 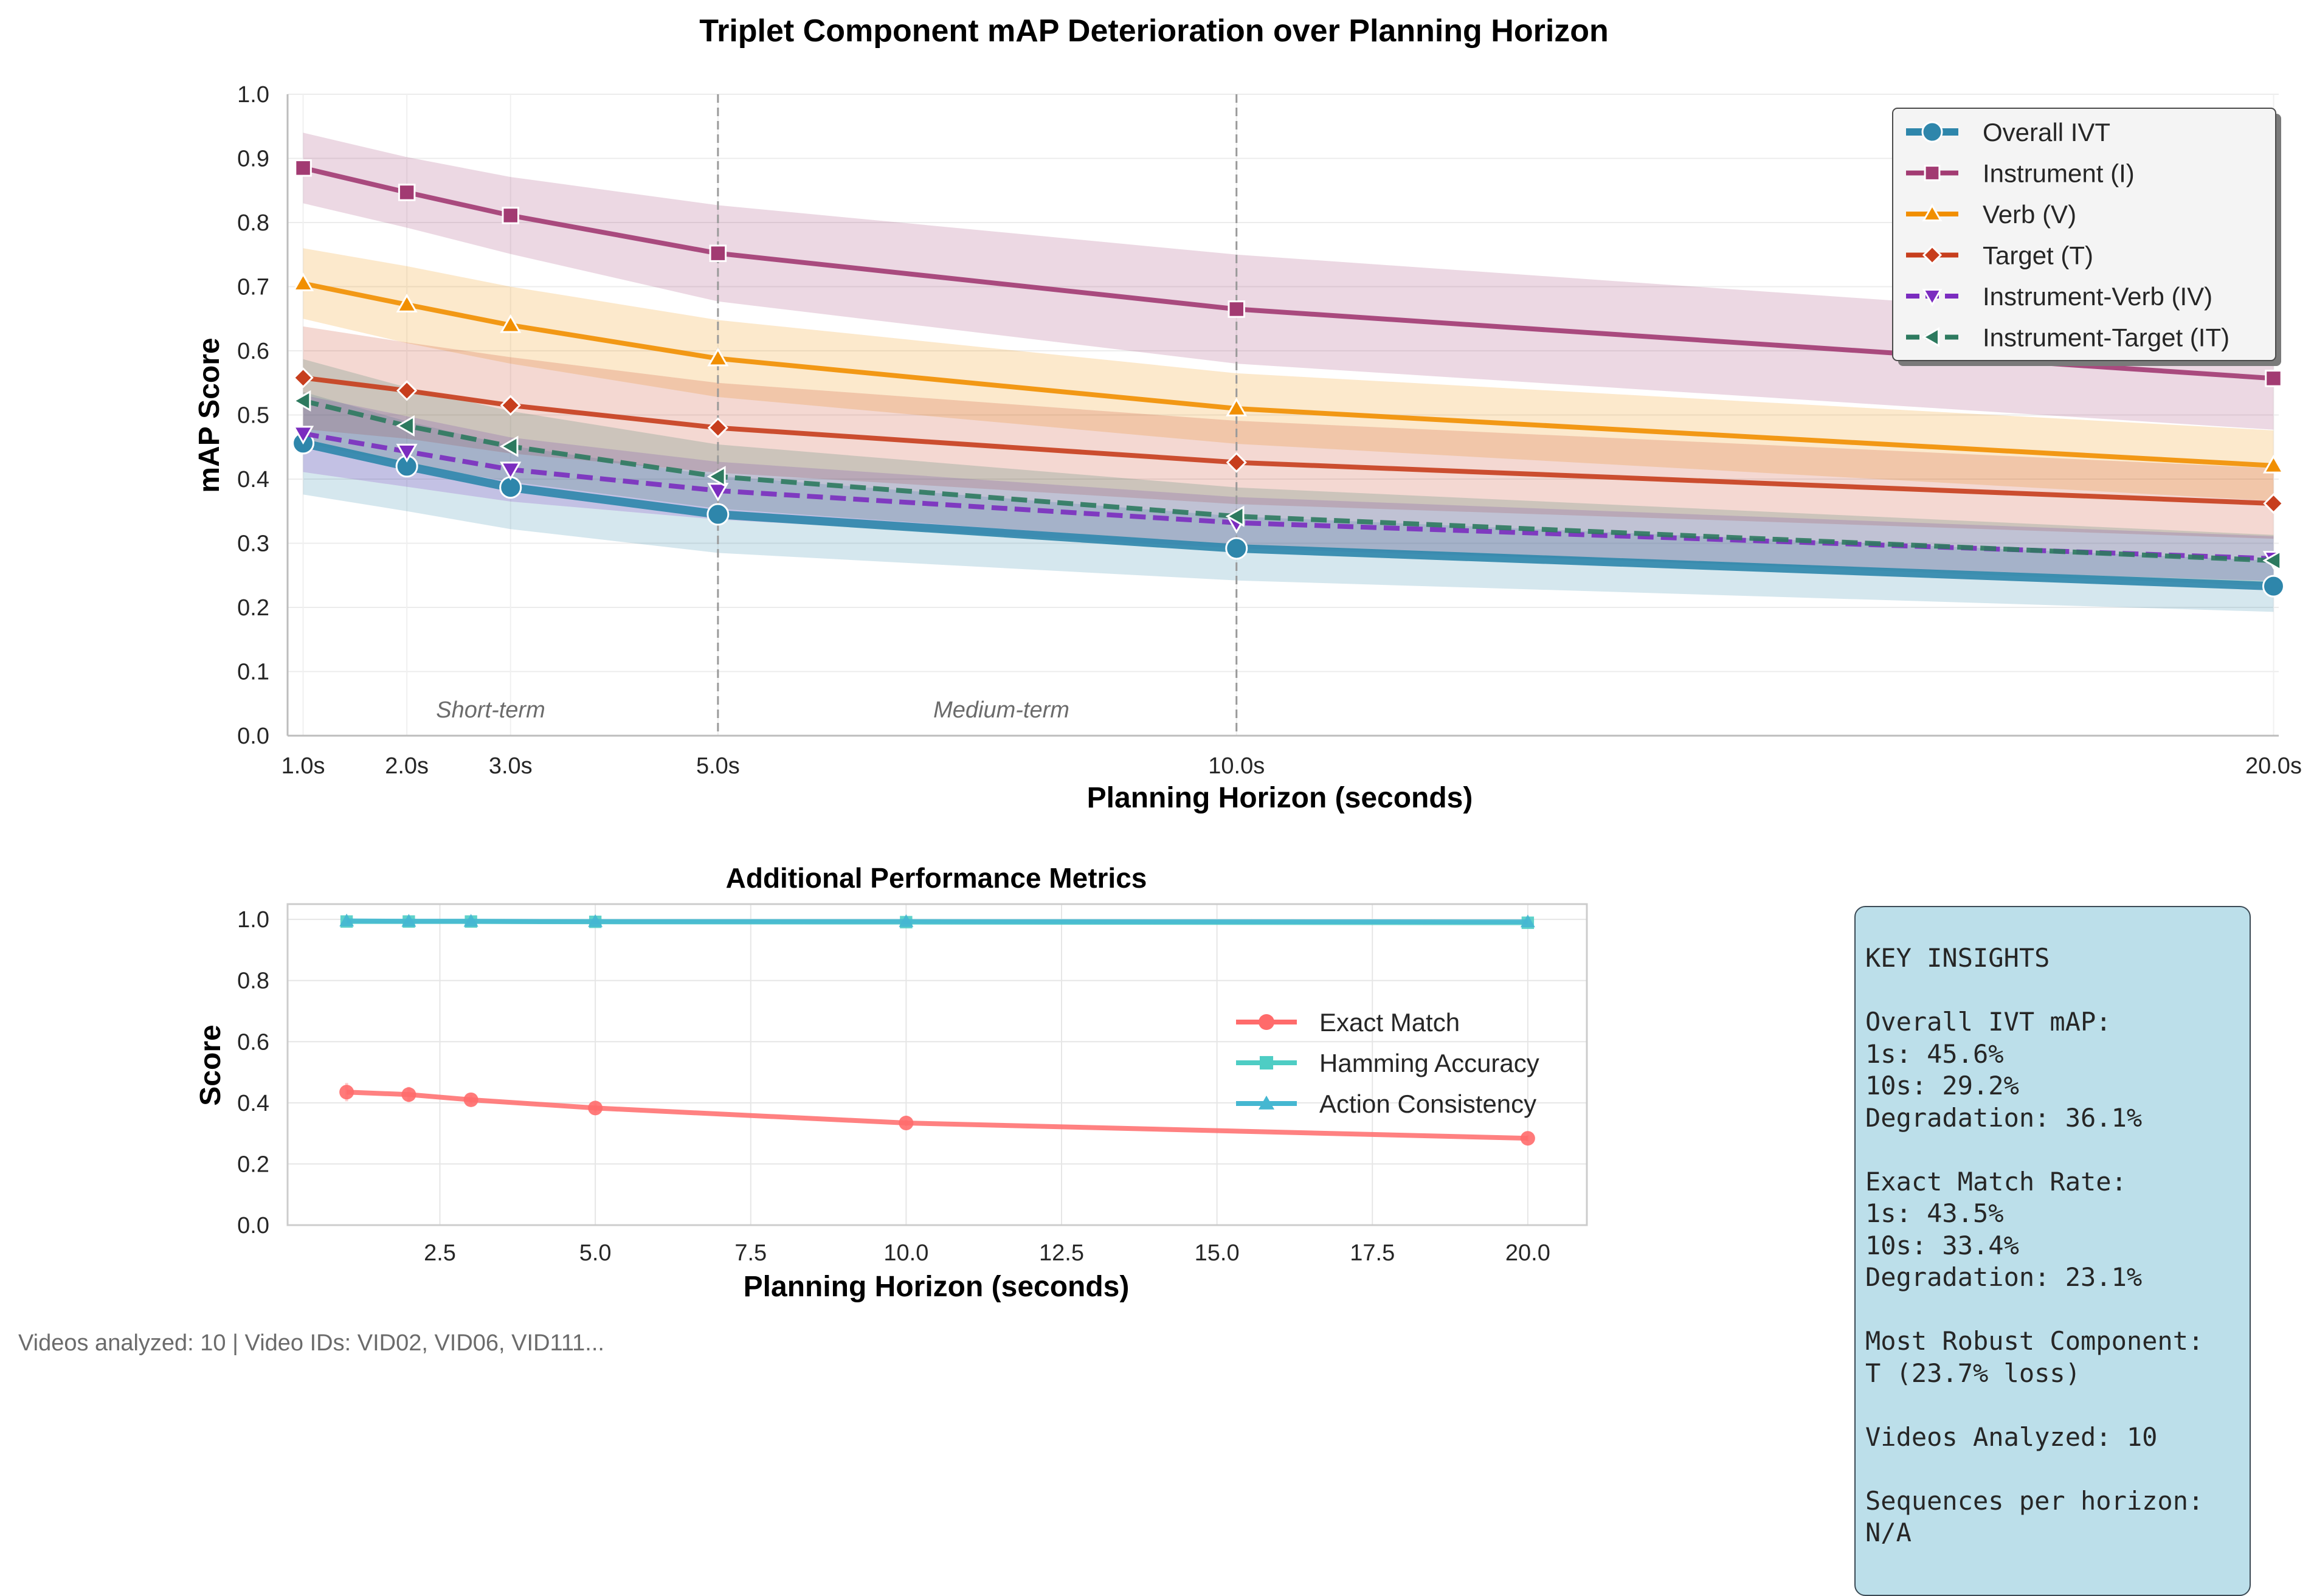 What do you see at coordinates (595, 1253) in the screenshot?
I see `x-tick-label: 5.0` at bounding box center [595, 1253].